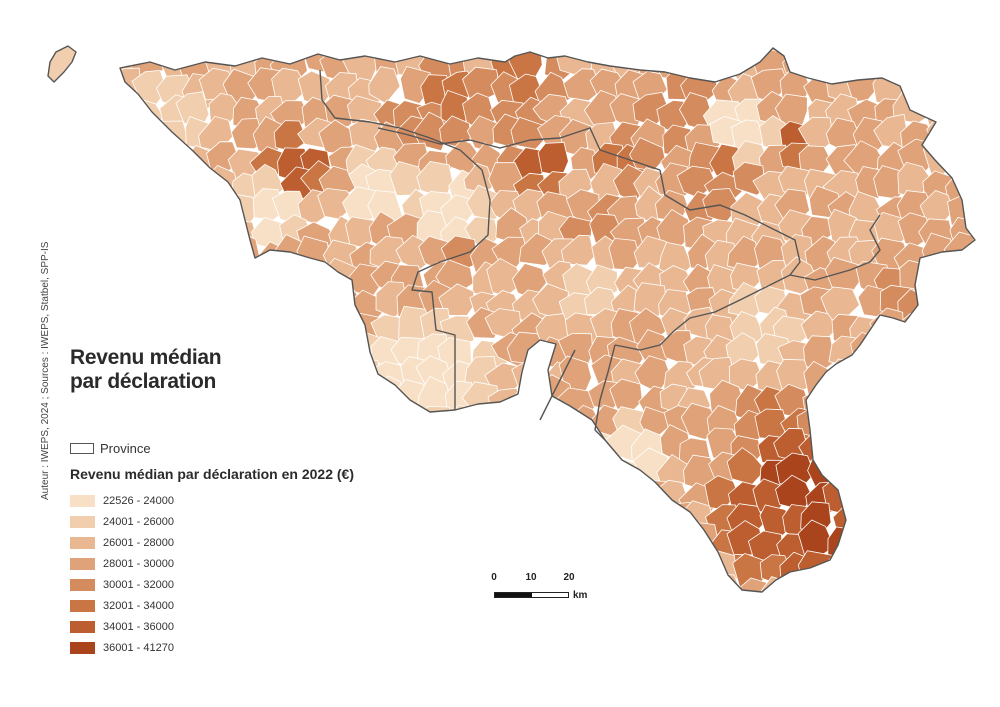 Image resolution: width=1000 pixels, height=707 pixels. What do you see at coordinates (138, 626) in the screenshot?
I see `legend-class-label: 34001 - 36000` at bounding box center [138, 626].